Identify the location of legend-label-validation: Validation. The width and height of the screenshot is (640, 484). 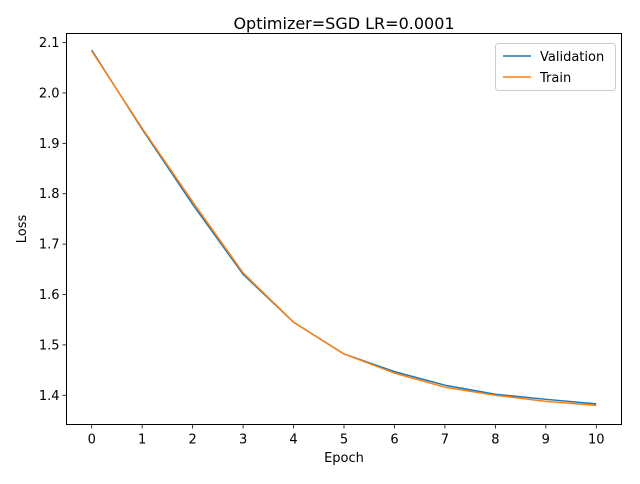
(572, 57).